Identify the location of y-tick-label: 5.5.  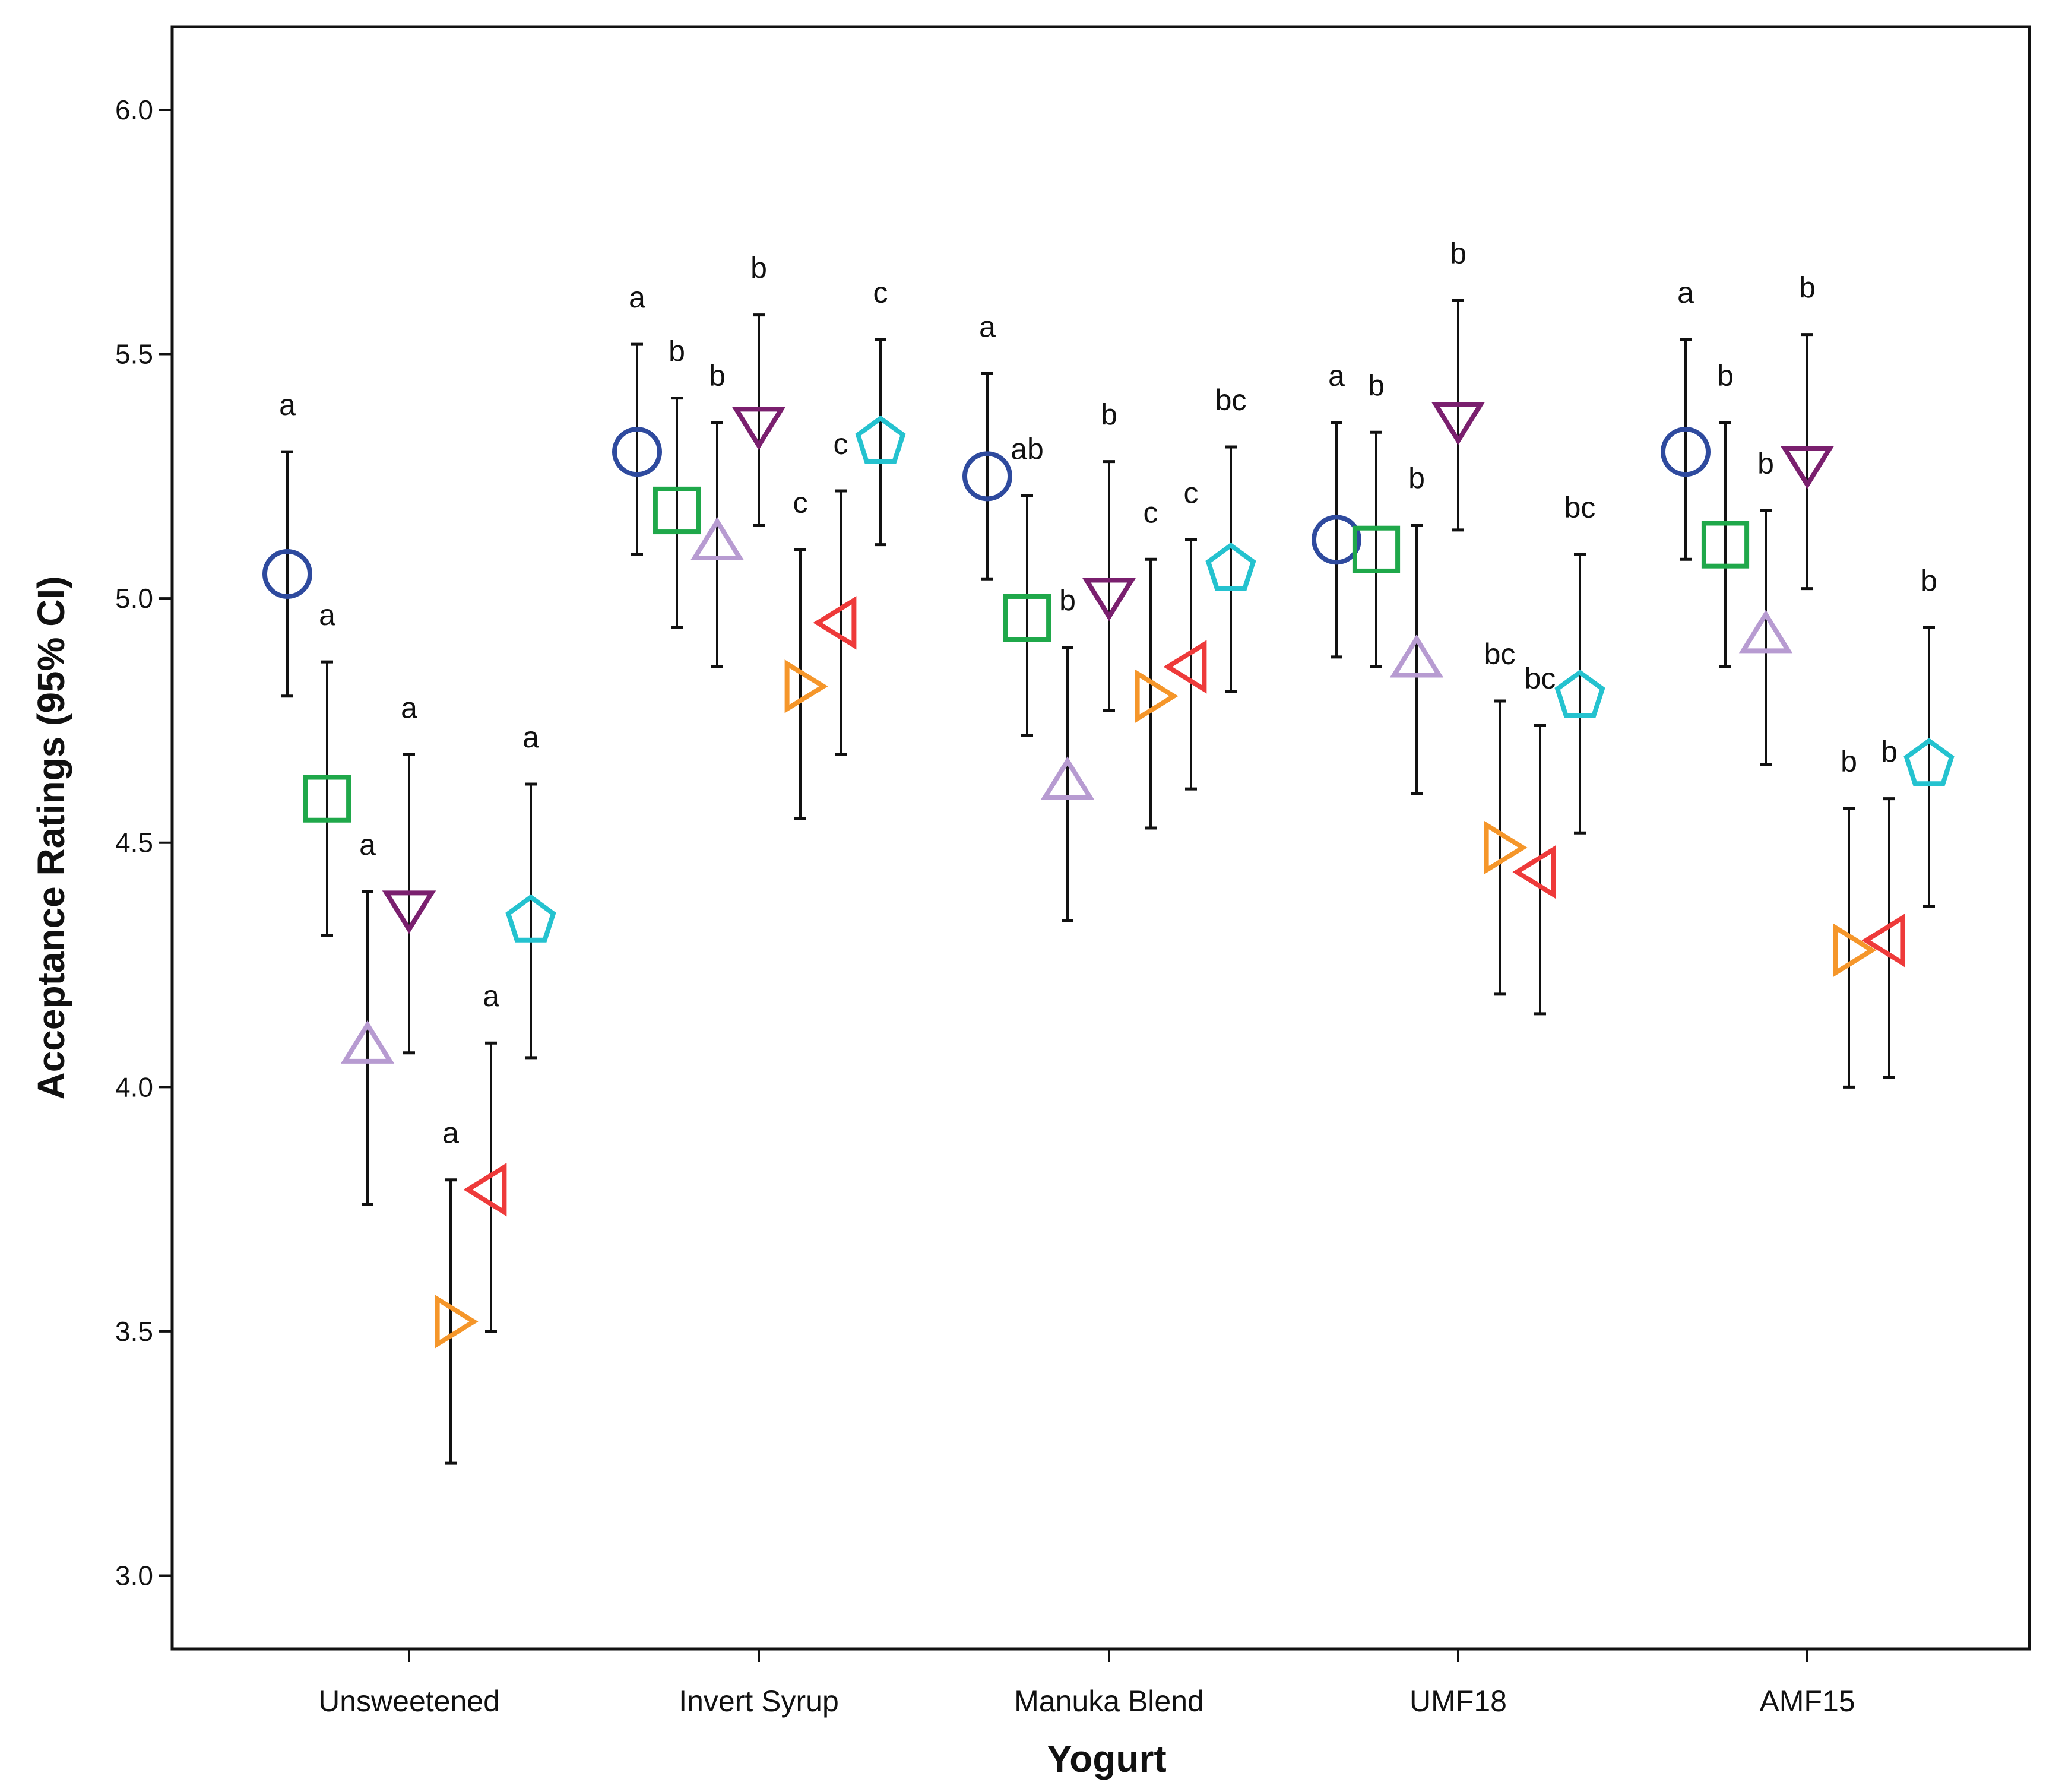
(134, 354).